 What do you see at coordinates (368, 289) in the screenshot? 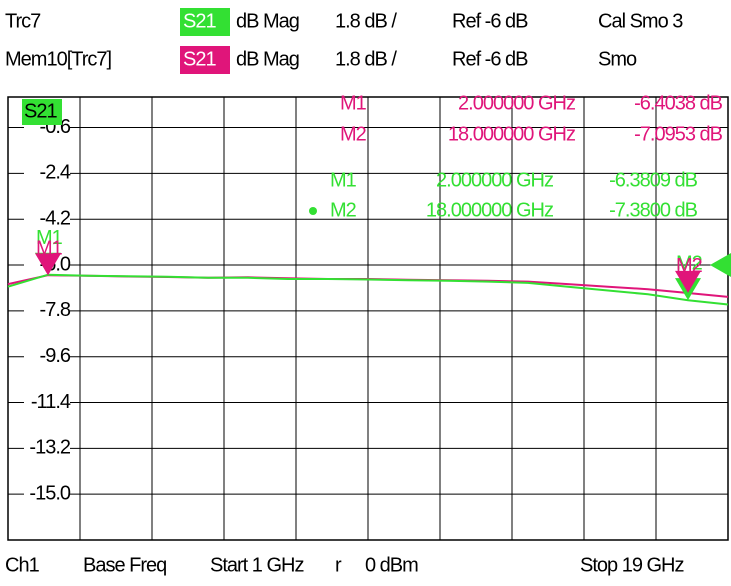
I see `trace` at bounding box center [368, 289].